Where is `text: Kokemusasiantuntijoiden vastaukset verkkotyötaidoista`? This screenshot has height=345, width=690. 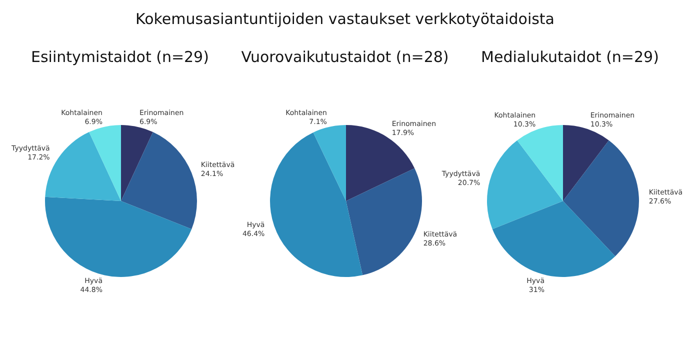
text: Kokemusasiantuntijoiden vastaukset verkkotyötaidoista is located at coordinates (345, 19).